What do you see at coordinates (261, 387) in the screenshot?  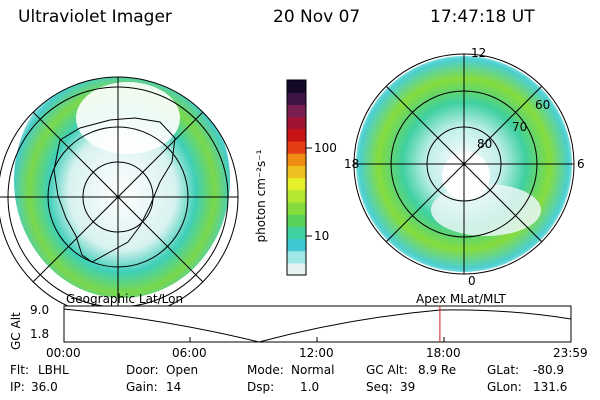 I see `dsp-label: Dsp:` at bounding box center [261, 387].